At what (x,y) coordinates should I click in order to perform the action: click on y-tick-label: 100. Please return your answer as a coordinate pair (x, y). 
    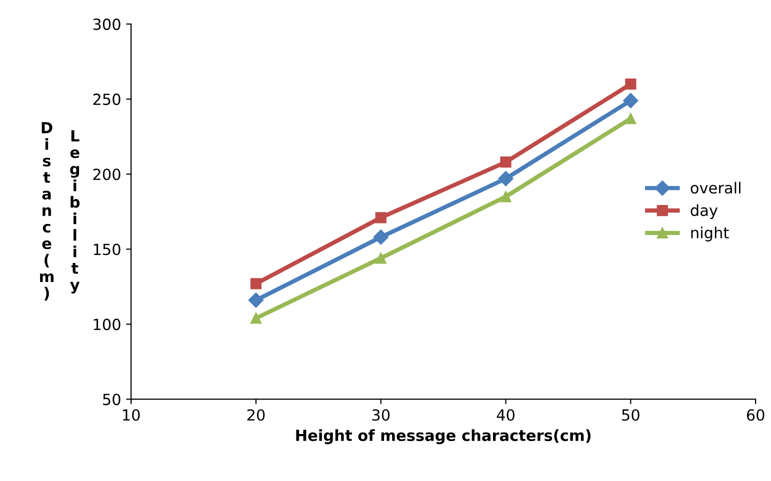
    Looking at the image, I should click on (107, 324).